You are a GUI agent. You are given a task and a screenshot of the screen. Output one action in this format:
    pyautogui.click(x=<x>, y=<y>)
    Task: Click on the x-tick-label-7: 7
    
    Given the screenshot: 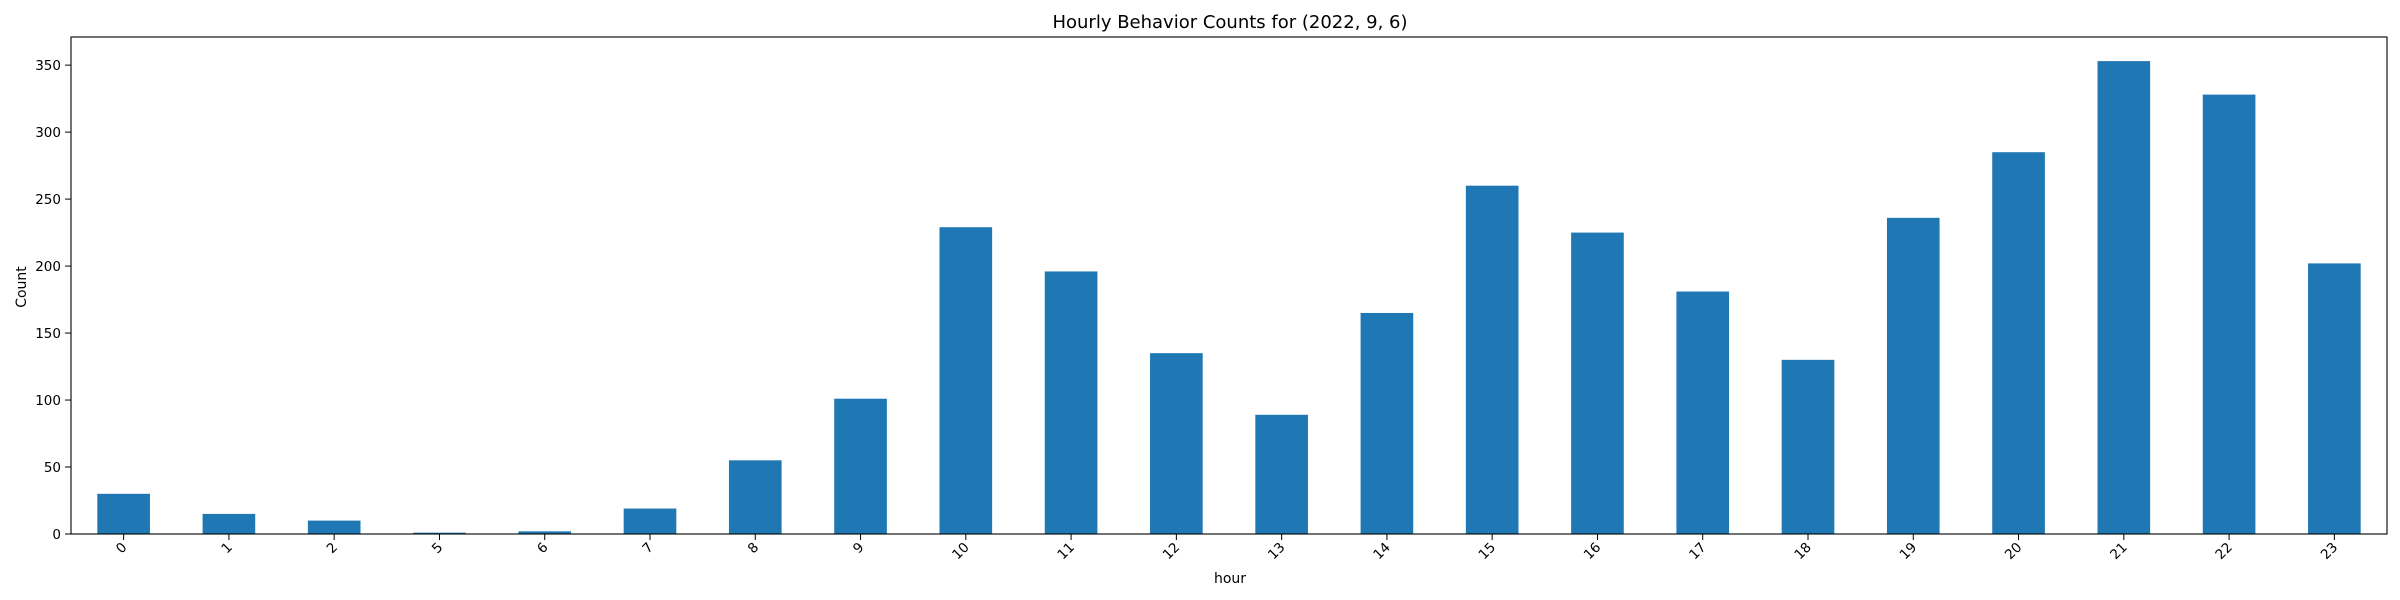 What is the action you would take?
    pyautogui.click(x=647, y=548)
    